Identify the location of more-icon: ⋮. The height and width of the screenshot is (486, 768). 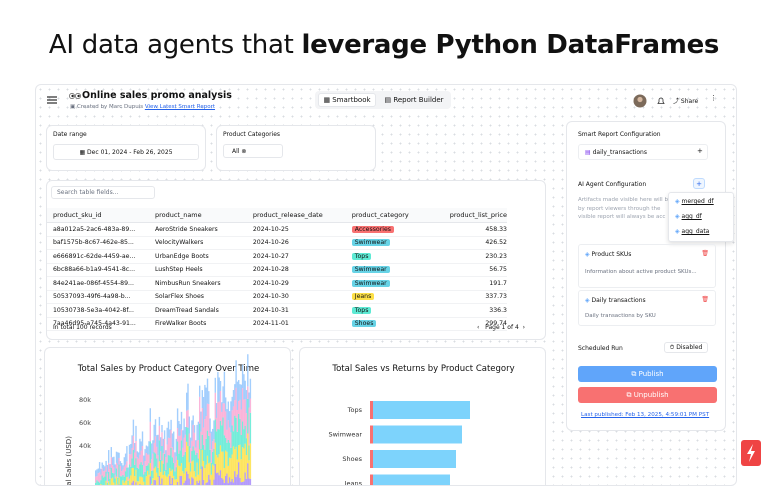
(713, 98).